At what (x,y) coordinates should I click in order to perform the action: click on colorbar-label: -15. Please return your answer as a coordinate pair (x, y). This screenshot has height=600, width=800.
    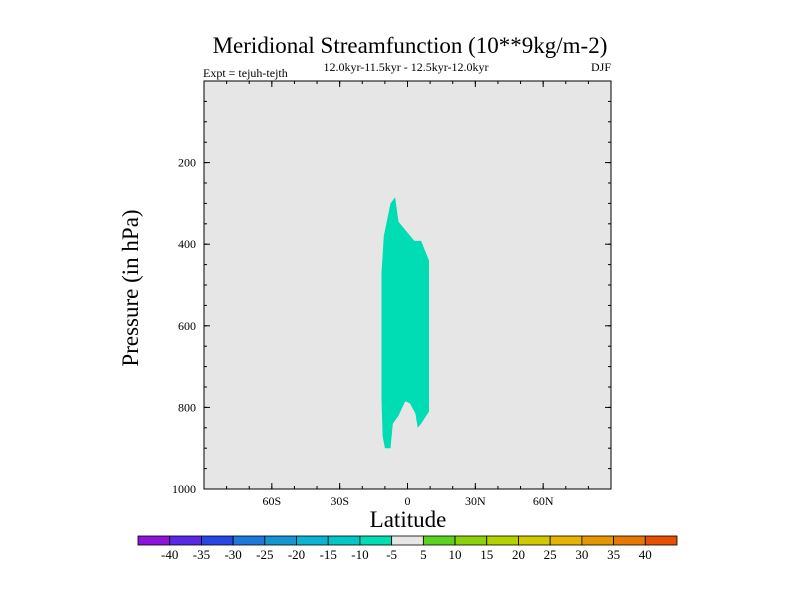
    Looking at the image, I should click on (328, 554).